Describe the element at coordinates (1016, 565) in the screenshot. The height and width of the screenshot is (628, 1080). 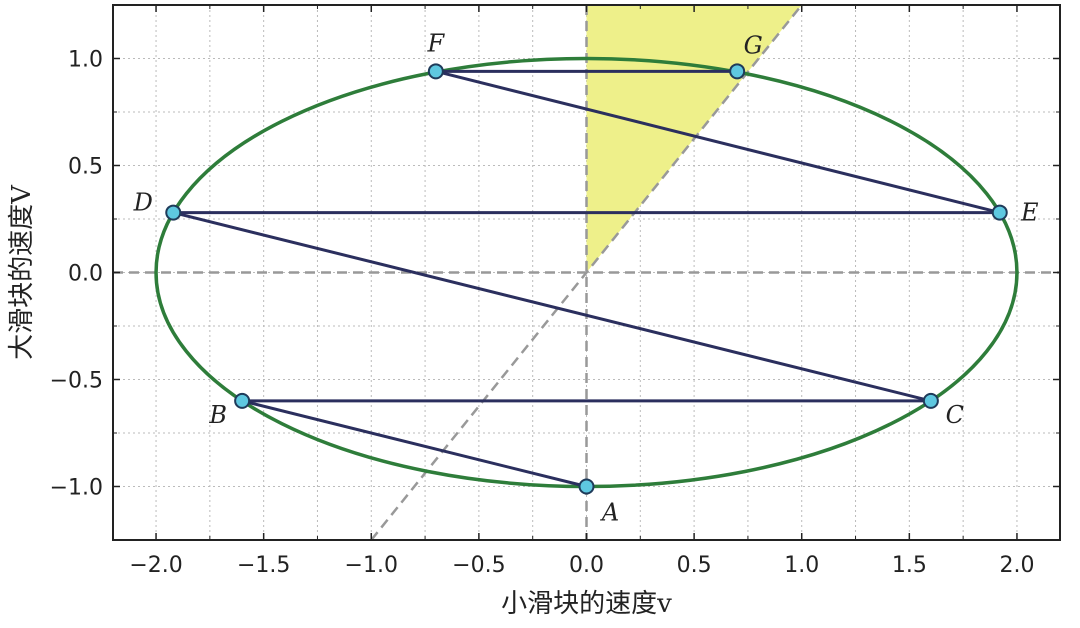
I see `x-tick-label: 2.0` at that location.